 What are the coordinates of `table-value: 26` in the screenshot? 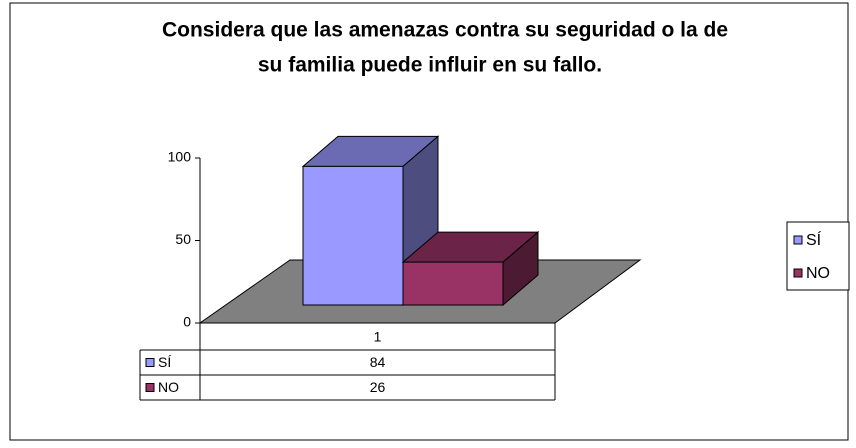 It's located at (378, 387).